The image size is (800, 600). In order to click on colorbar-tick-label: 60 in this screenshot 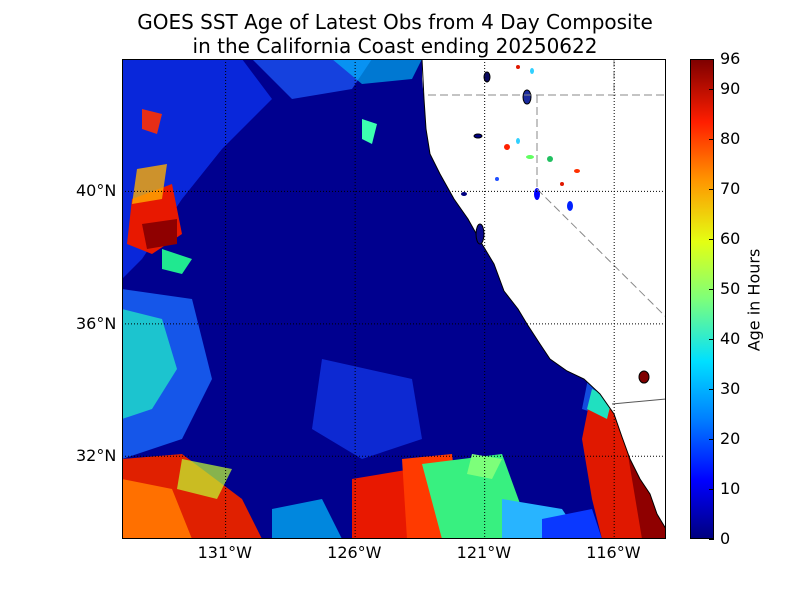, I will do `click(730, 238)`.